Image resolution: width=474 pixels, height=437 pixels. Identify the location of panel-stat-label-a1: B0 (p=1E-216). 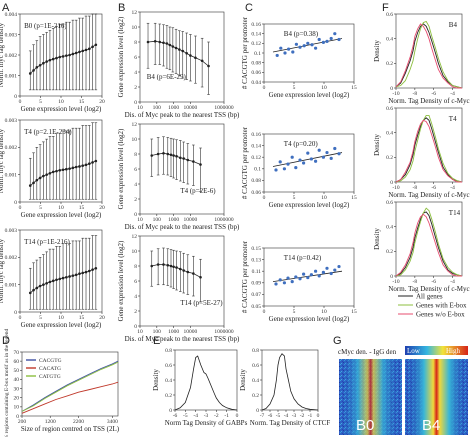
(45, 26).